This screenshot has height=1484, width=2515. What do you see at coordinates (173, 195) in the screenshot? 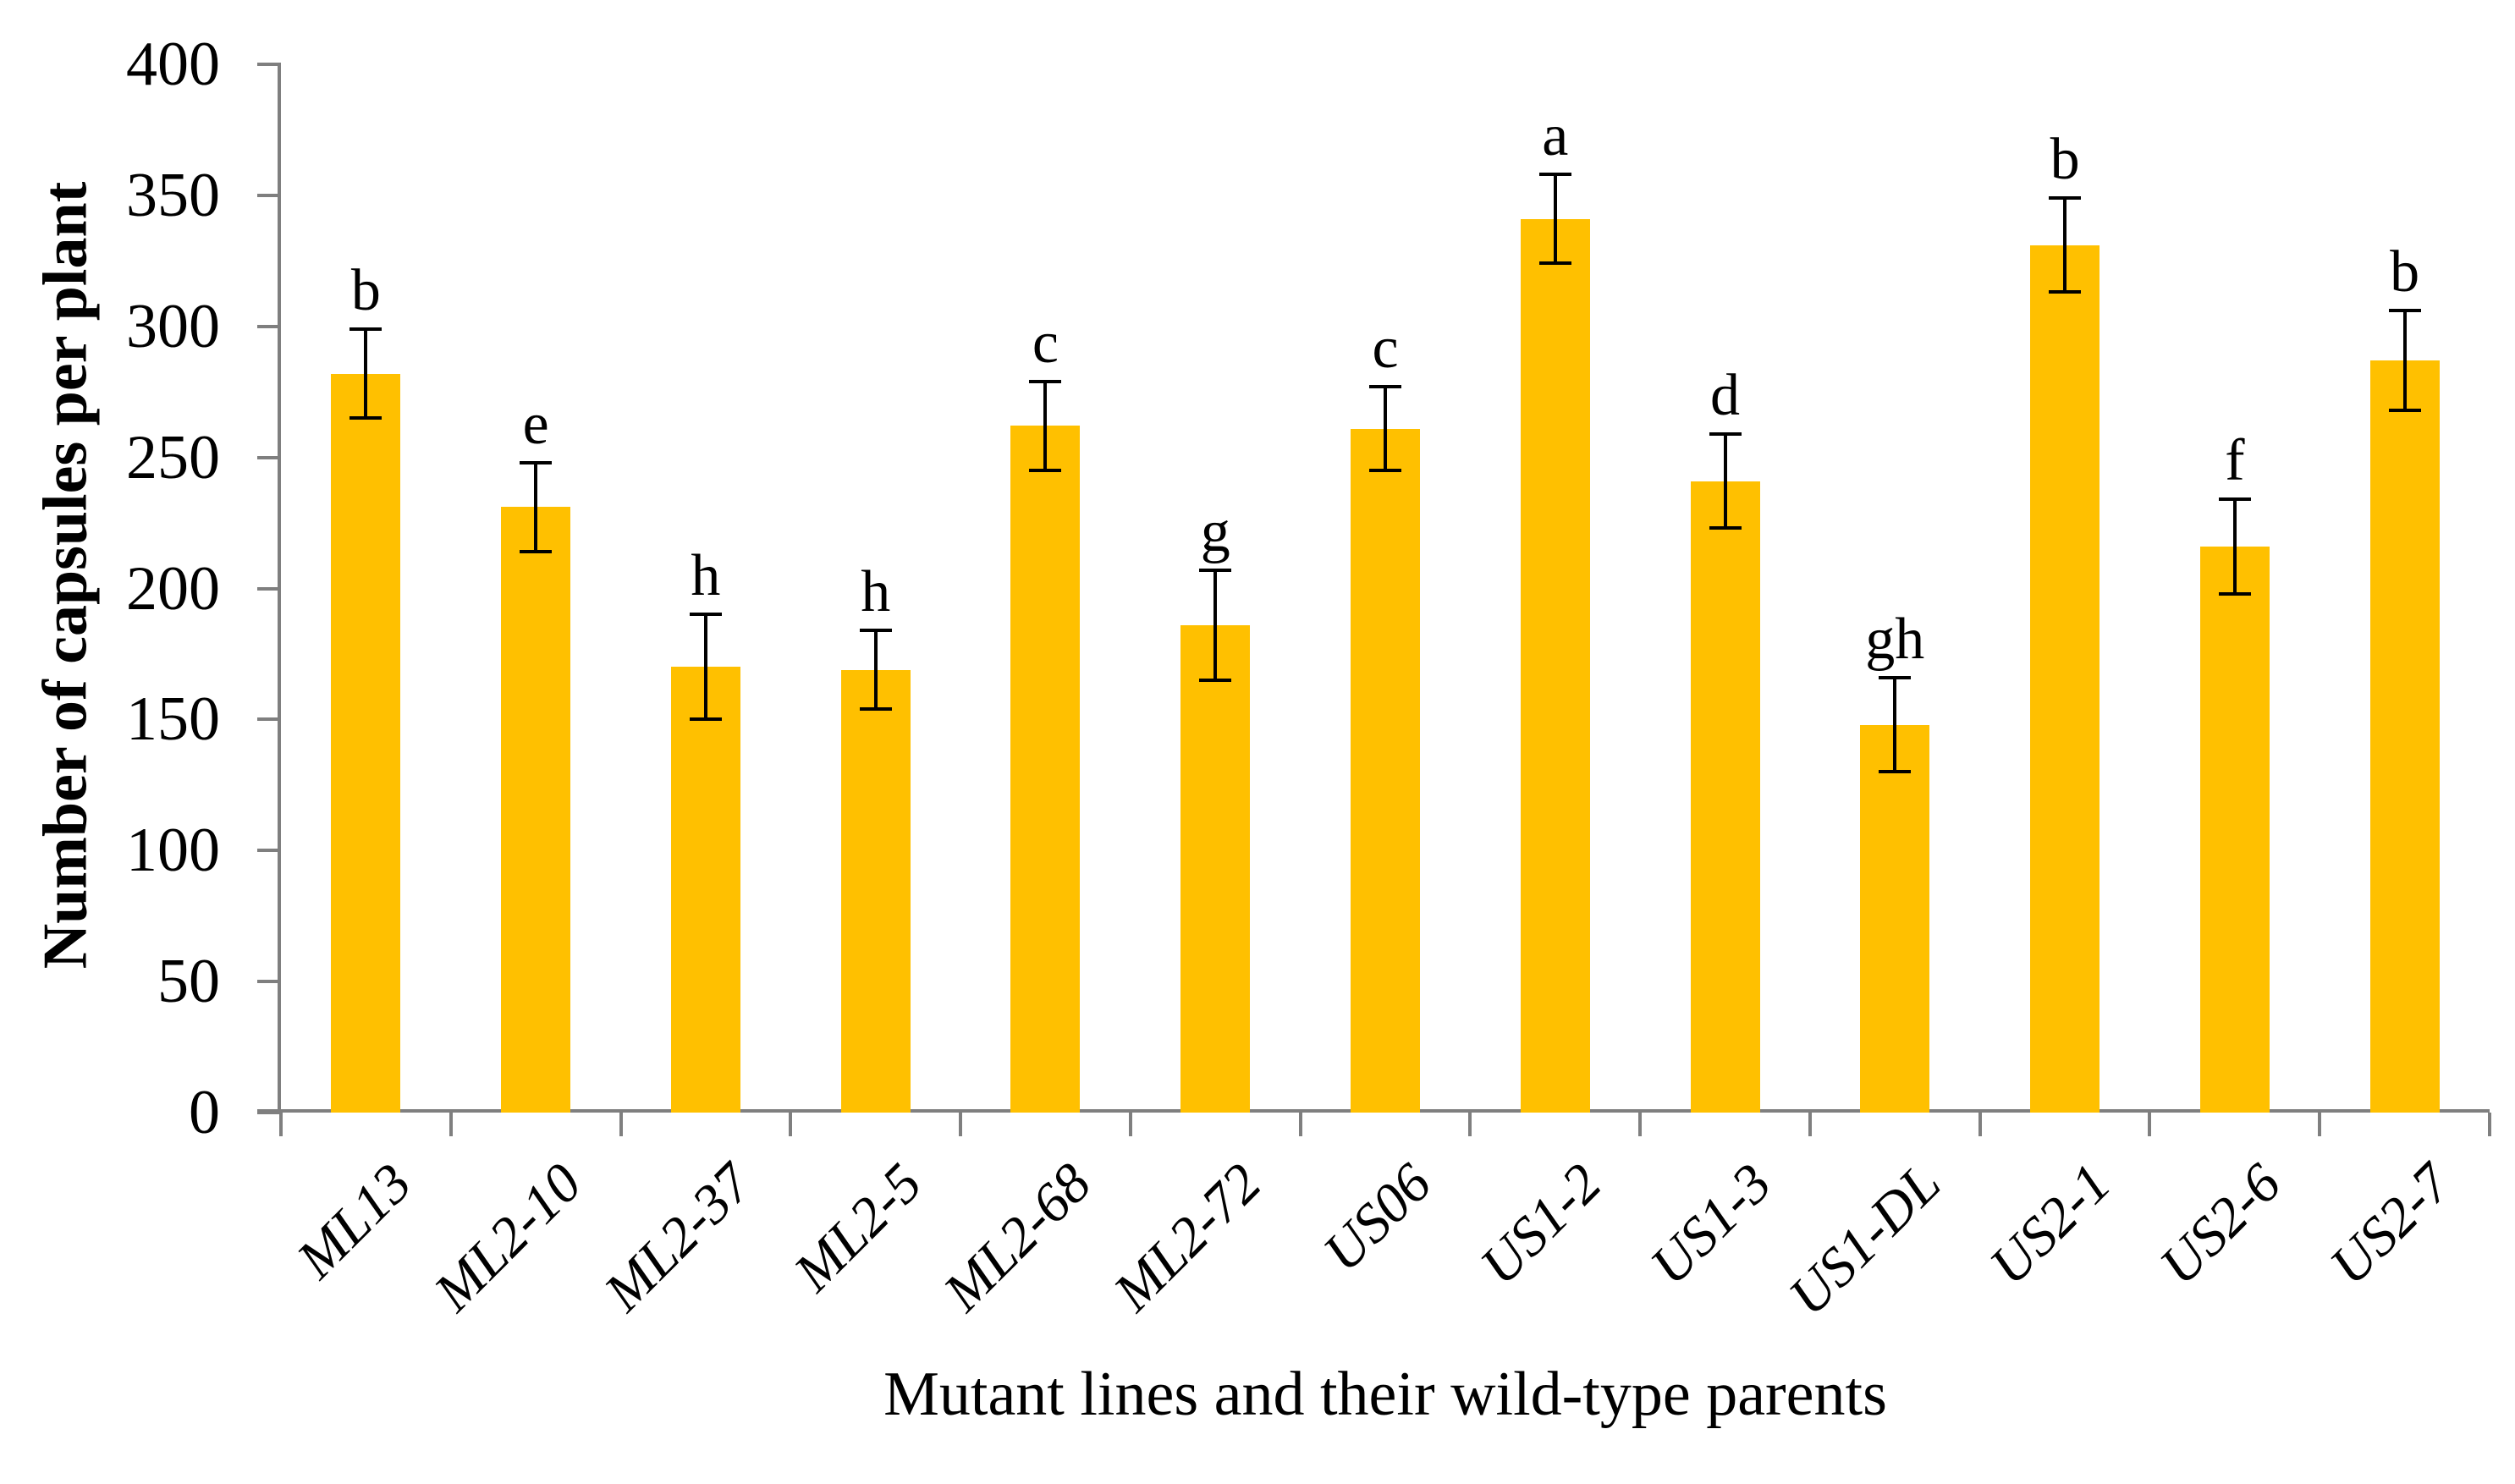
I see `y-tick-label: 350` at bounding box center [173, 195].